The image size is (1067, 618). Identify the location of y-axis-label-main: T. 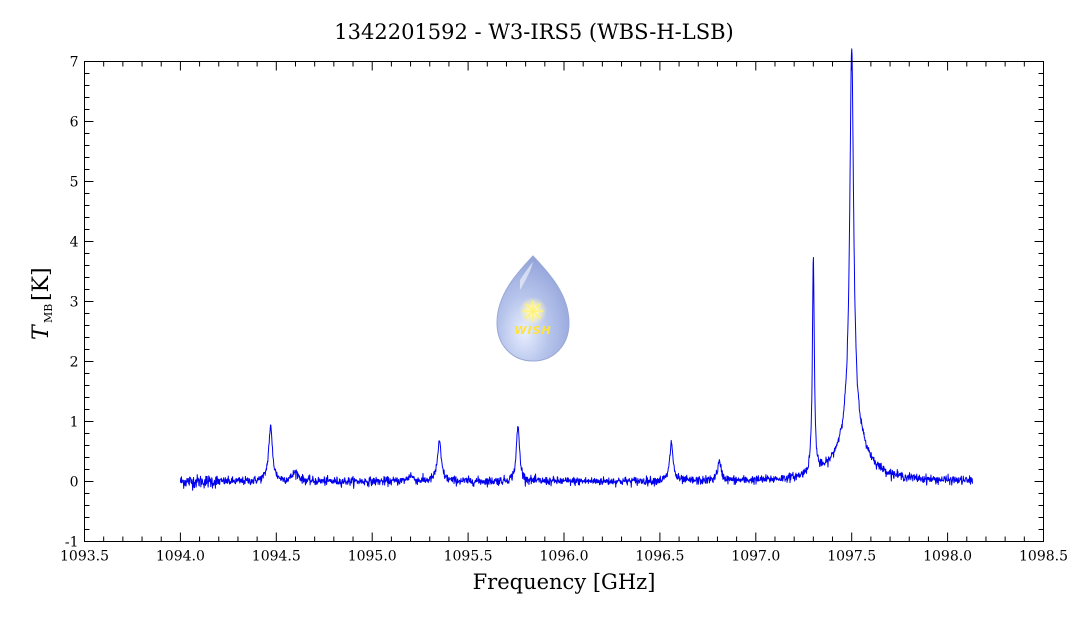
(41, 331).